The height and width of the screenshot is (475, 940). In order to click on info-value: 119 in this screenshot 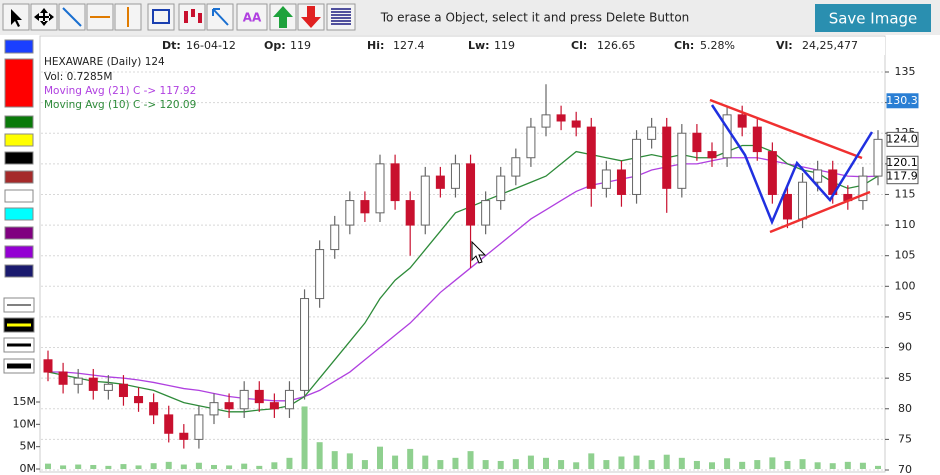, I will do `click(300, 45)`.